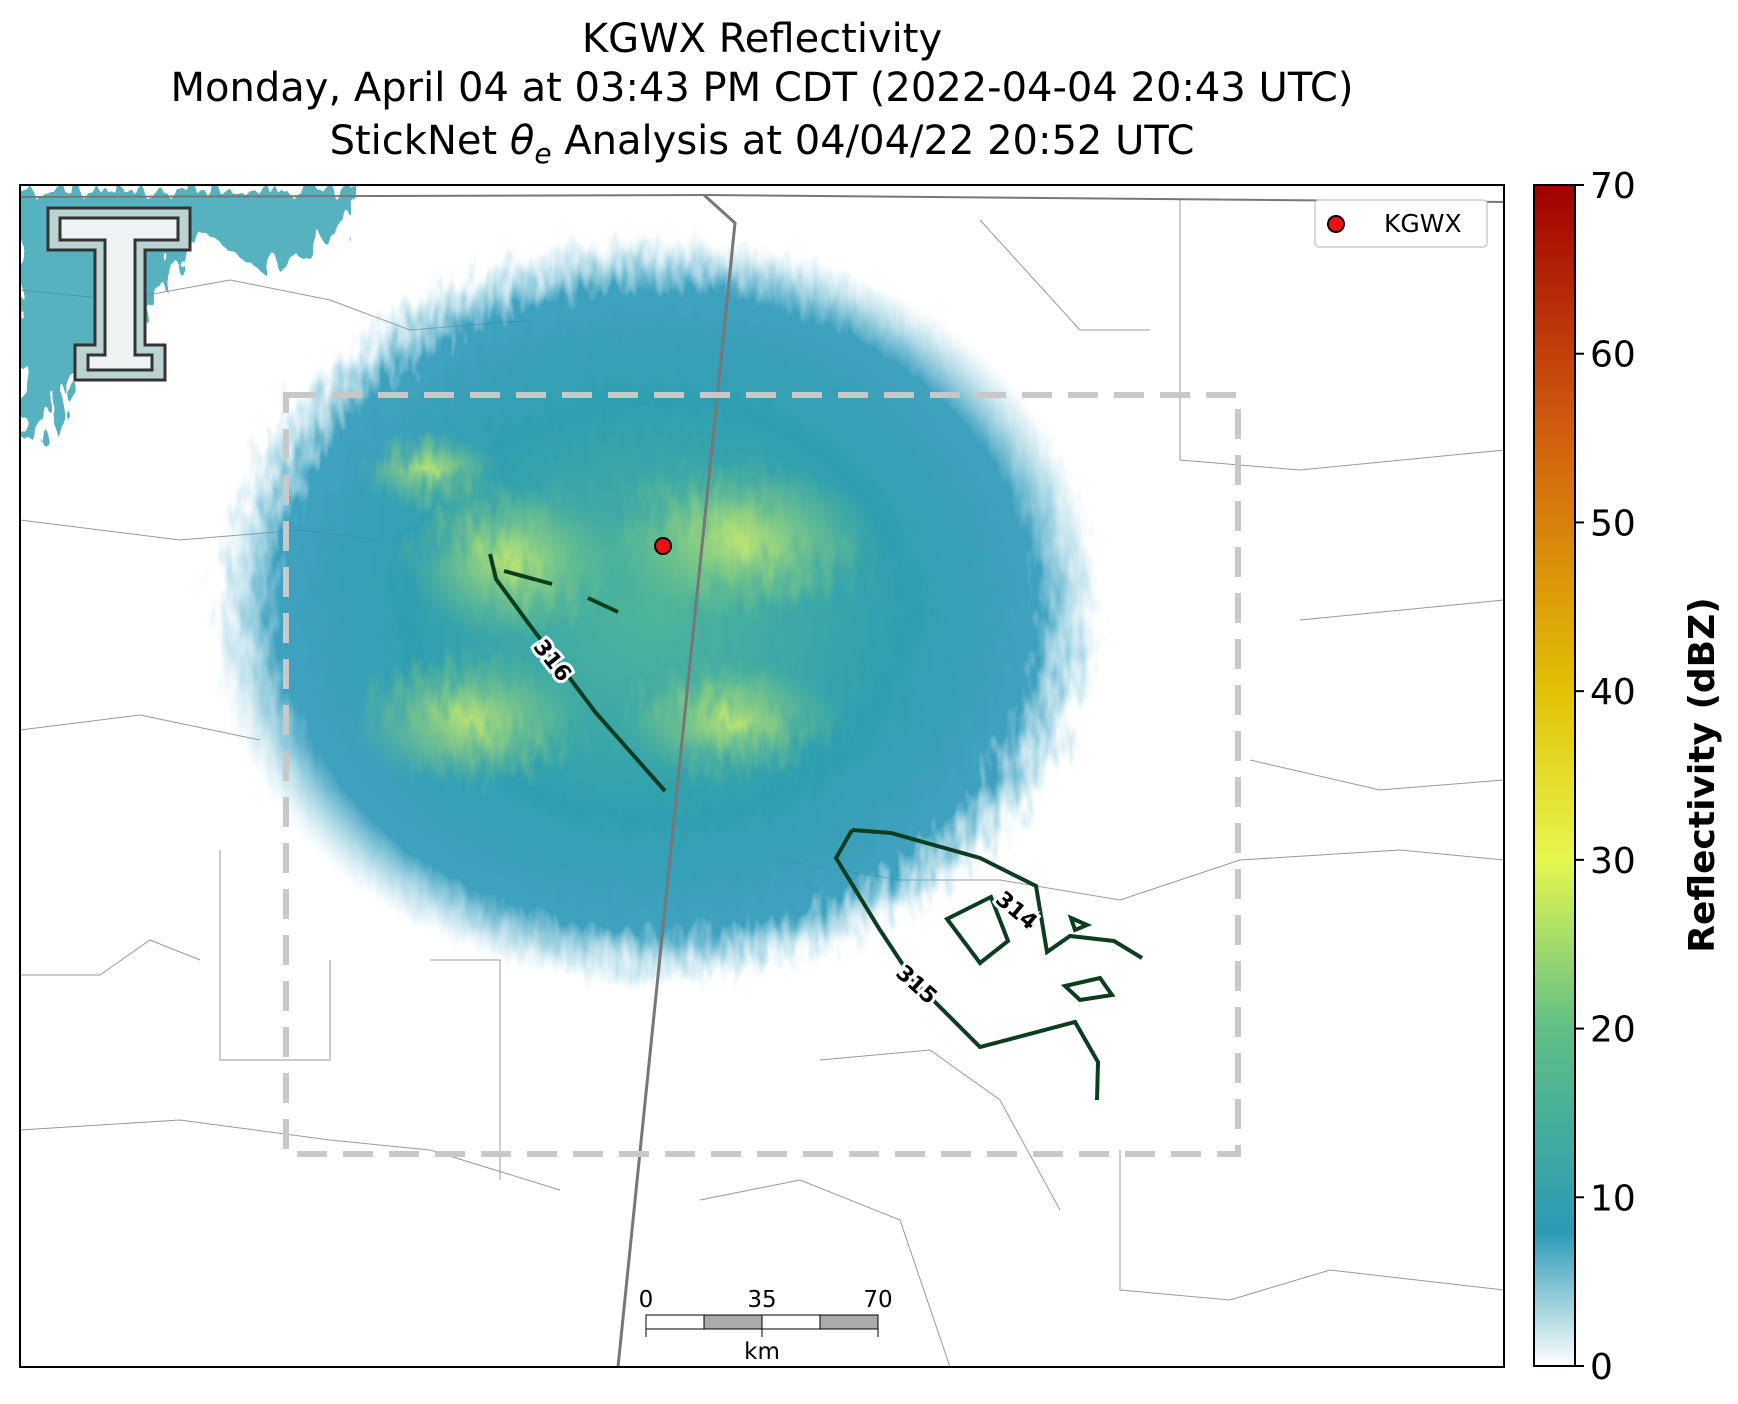  Describe the element at coordinates (1605, 777) in the screenshot. I see `colorbar-ticks: 0 10 20 30 40 50 60 70` at that location.